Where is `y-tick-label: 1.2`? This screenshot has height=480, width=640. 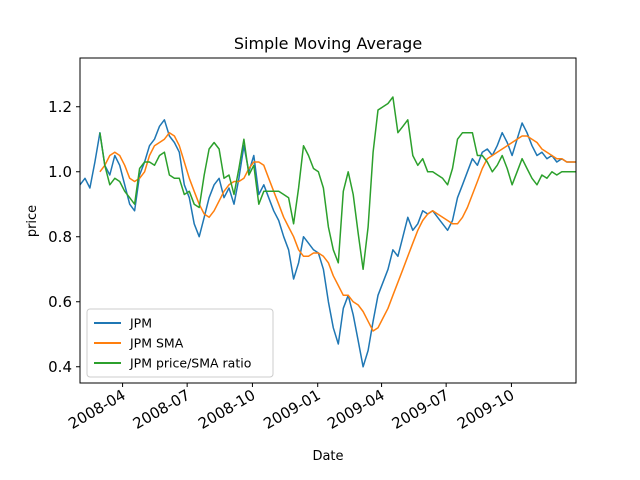
y-tick-label: 1.2 is located at coordinates (60, 107).